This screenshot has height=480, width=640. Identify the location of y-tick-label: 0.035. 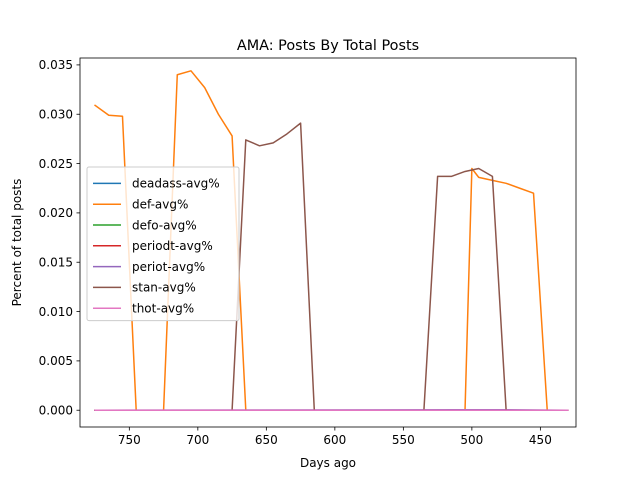
(56, 65).